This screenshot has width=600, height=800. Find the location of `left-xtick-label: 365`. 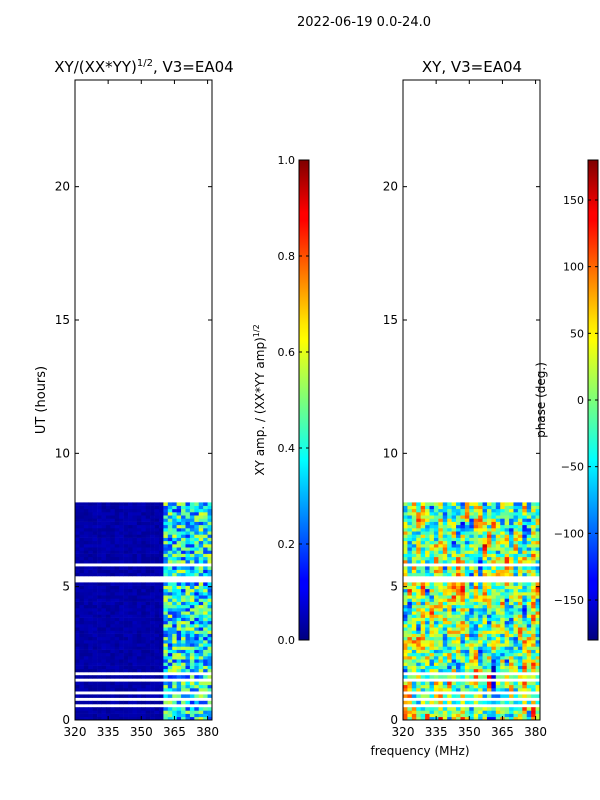

left-xtick-label: 365 is located at coordinates (174, 732).